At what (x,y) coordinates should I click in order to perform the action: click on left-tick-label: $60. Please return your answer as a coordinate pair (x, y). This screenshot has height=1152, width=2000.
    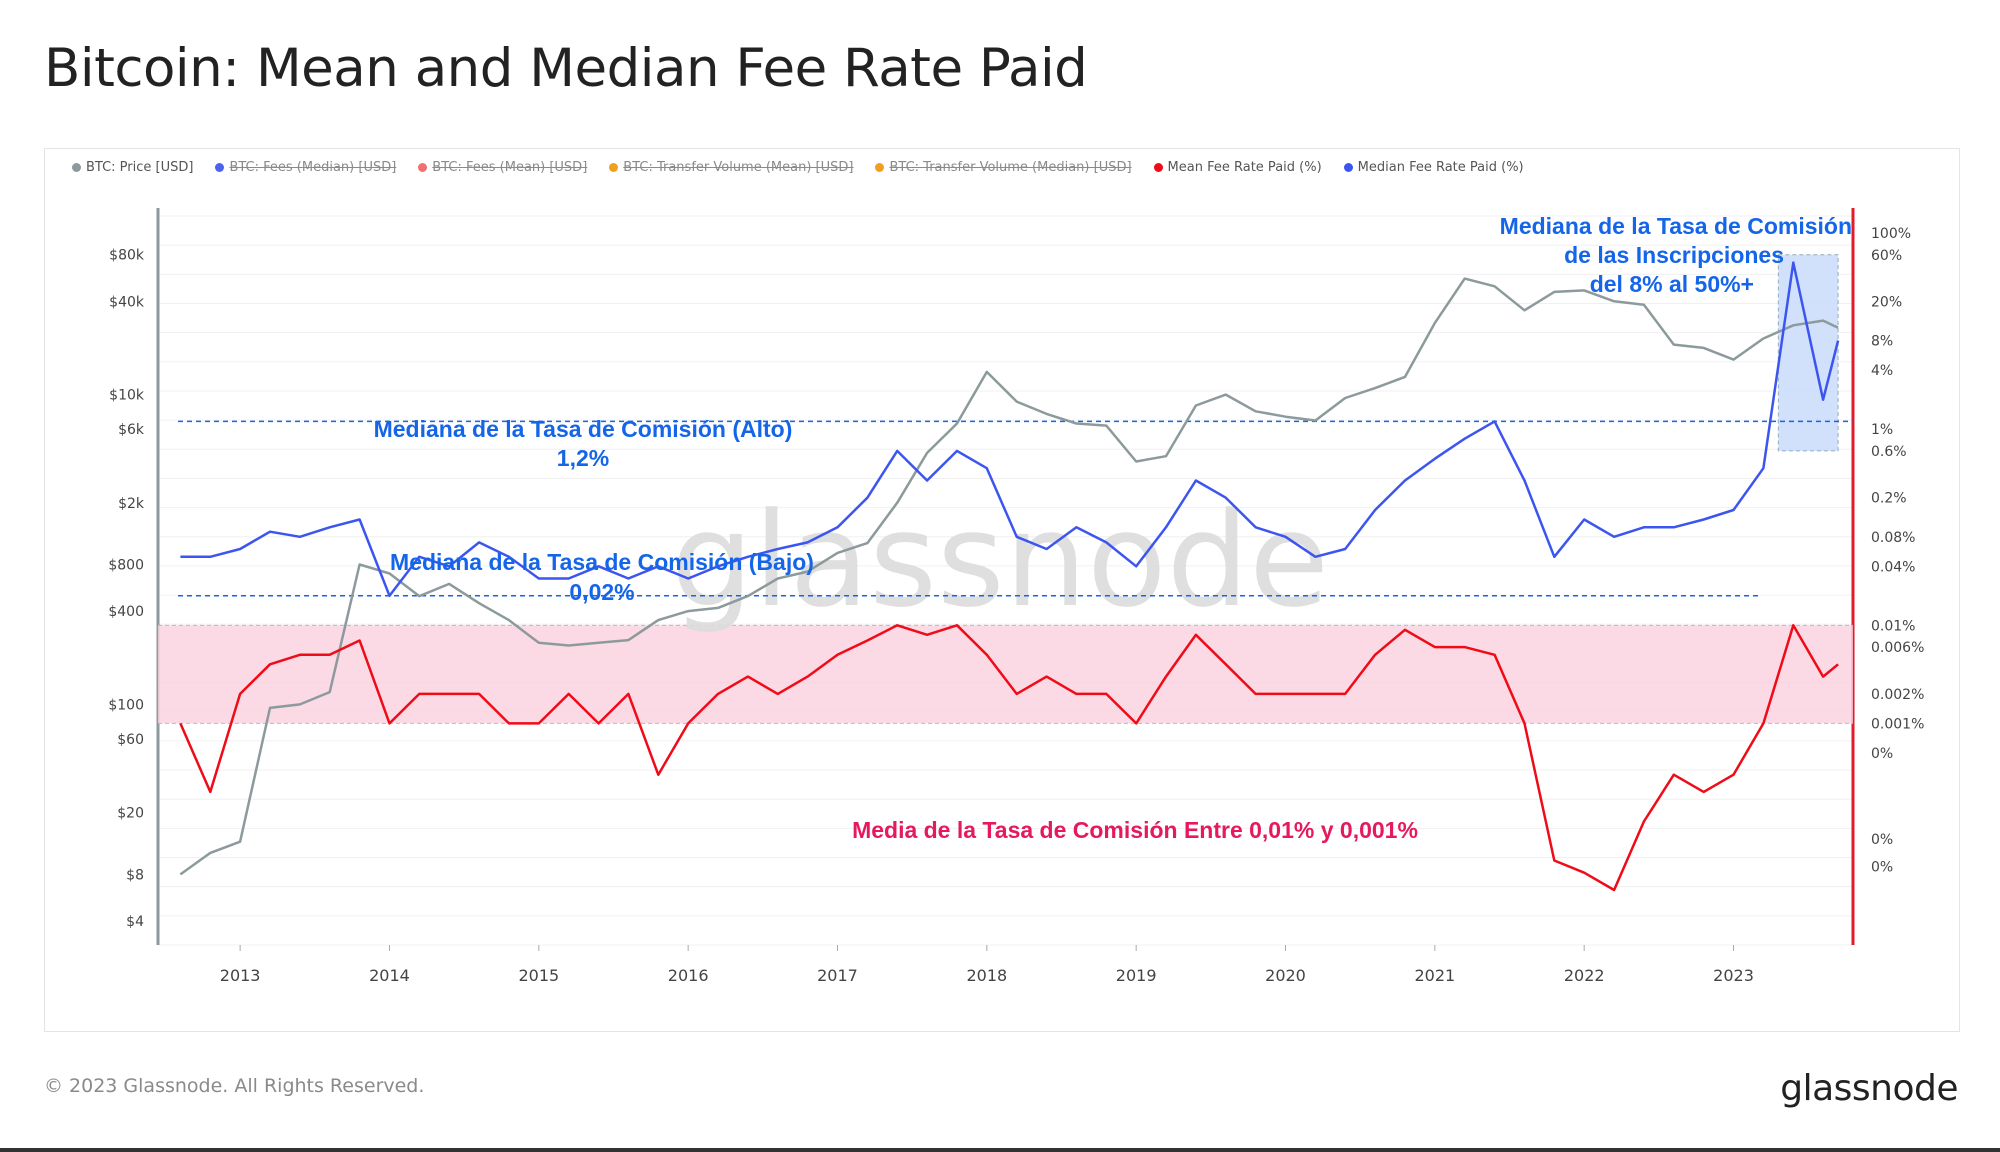
    Looking at the image, I should click on (130, 740).